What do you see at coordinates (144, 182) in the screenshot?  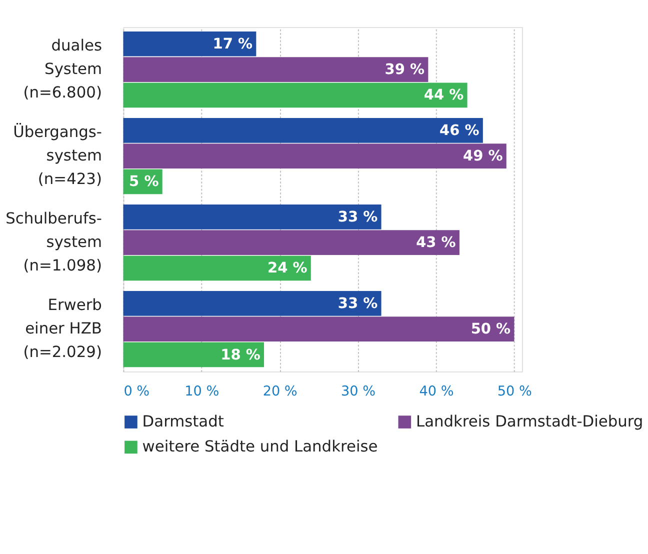 I see `data-label: 5 %` at bounding box center [144, 182].